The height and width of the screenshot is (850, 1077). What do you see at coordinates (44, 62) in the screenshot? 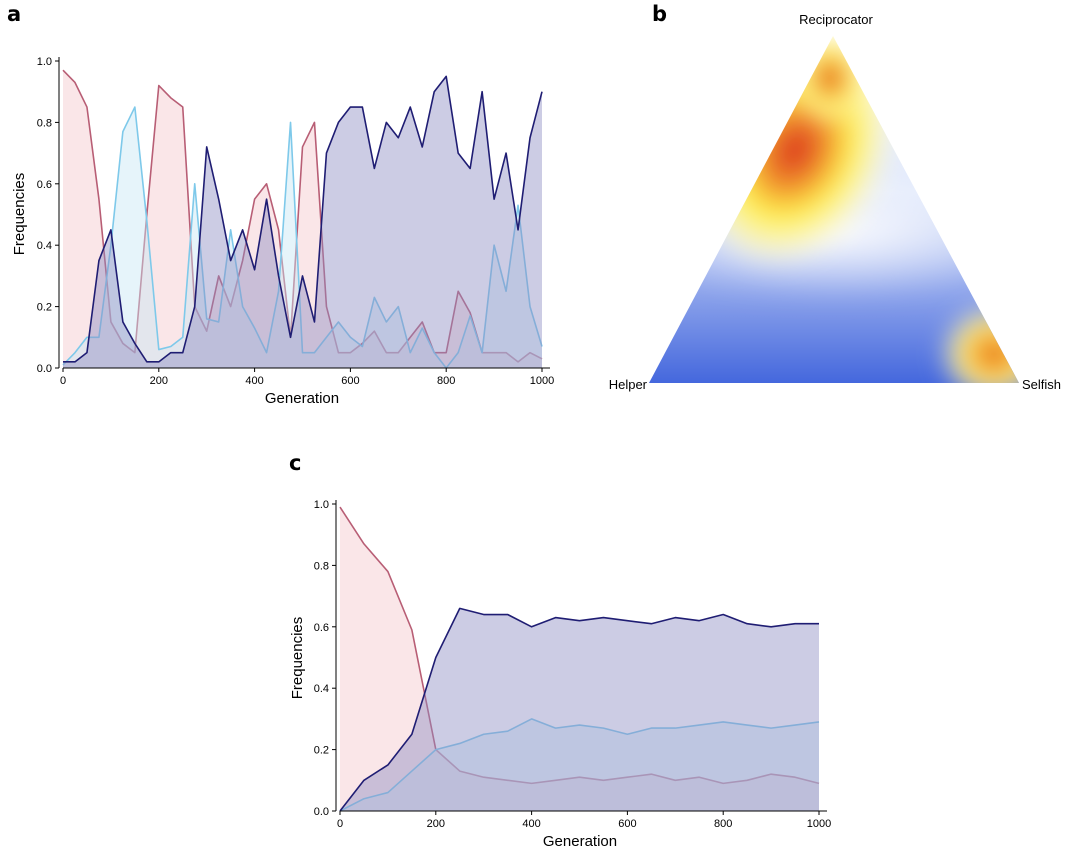
I see `panel-a-ytick-label: 1.0` at bounding box center [44, 62].